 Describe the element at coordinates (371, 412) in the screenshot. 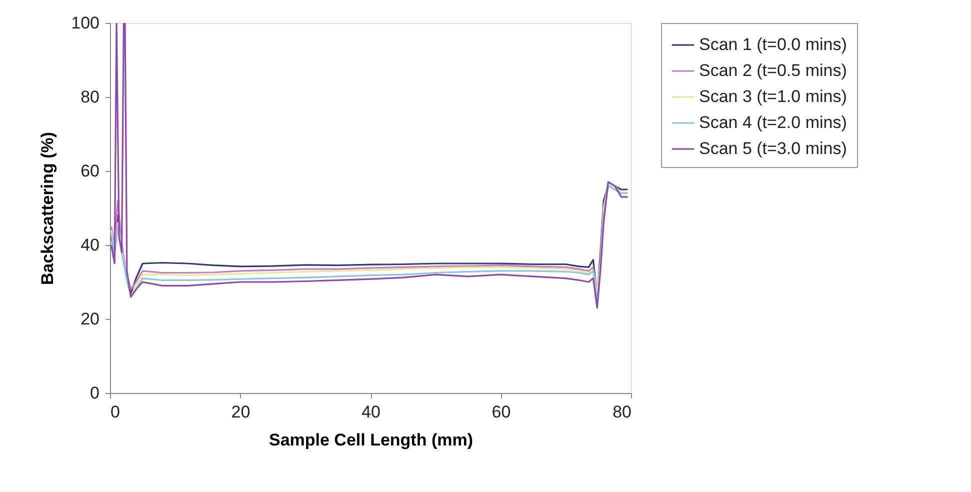

I see `x-tick-label: 40` at that location.